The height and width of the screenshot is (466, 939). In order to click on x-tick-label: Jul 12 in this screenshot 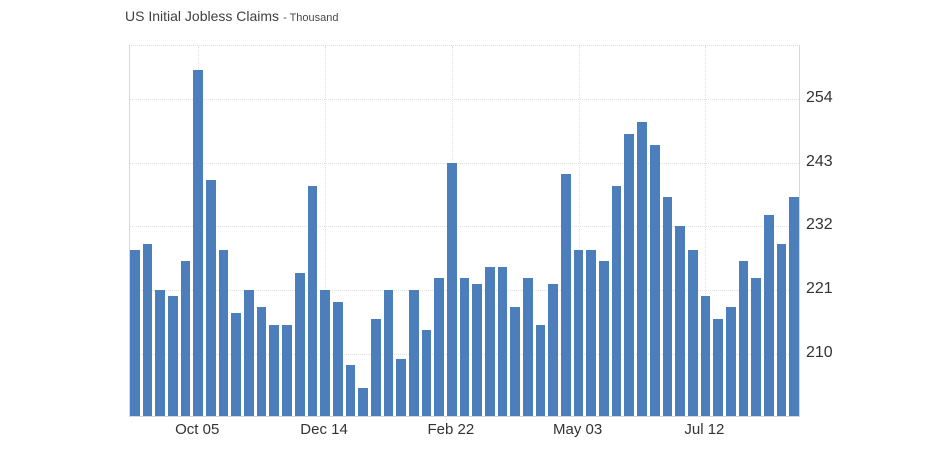, I will do `click(704, 429)`.